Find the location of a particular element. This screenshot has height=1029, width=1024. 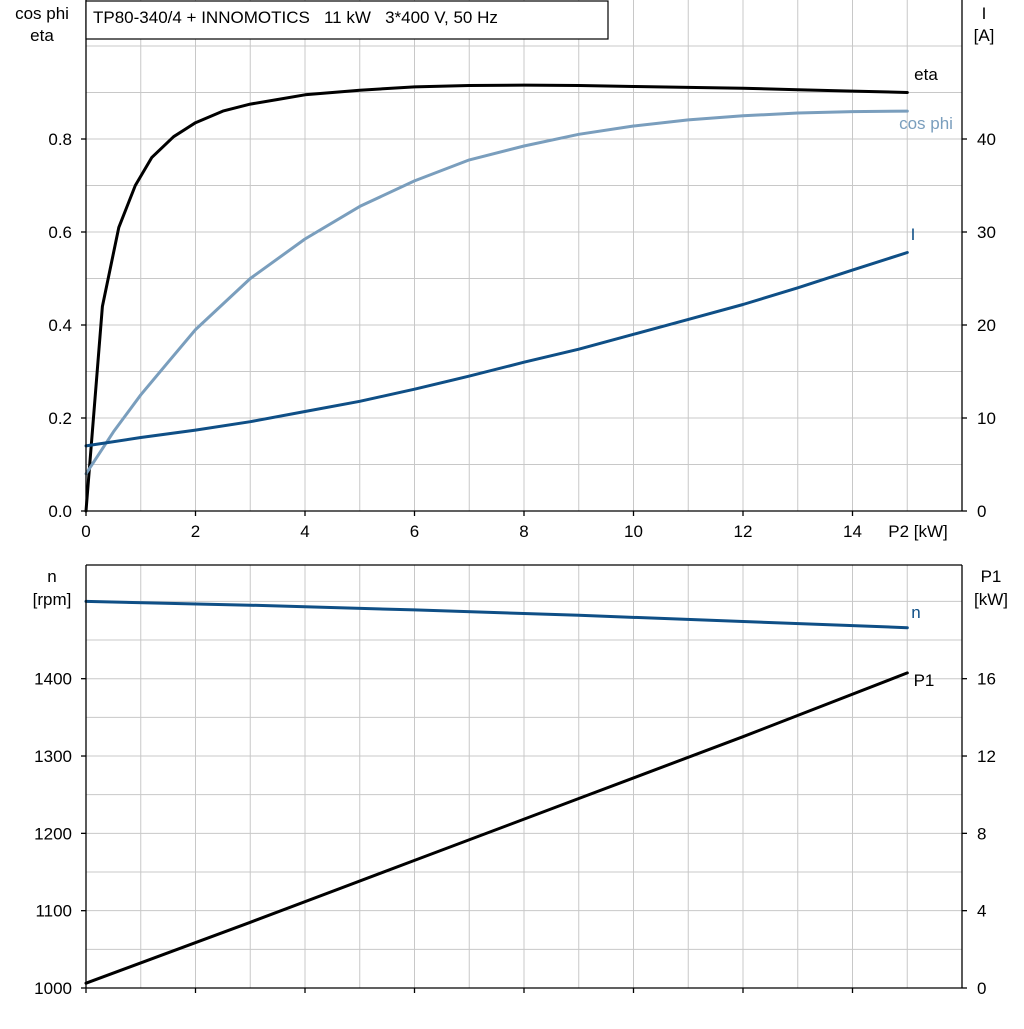

series-label-layer: eta cos phi In P1 is located at coordinates (926, 377).